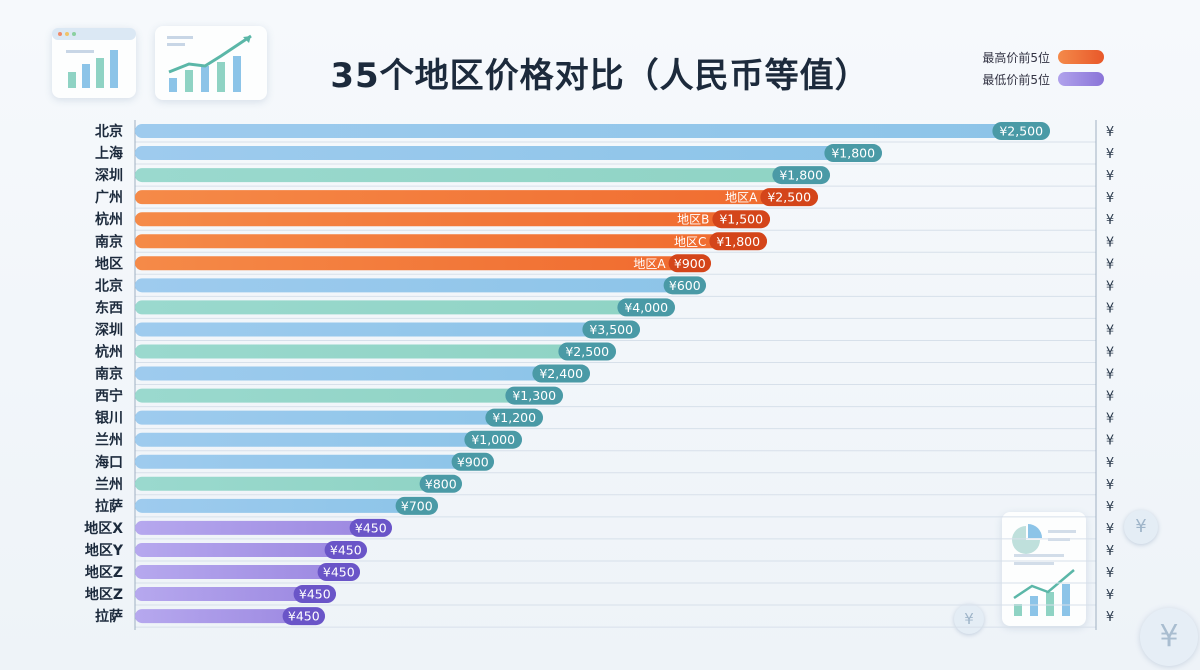  Describe the element at coordinates (685, 285) in the screenshot. I see `value-label: ¥600` at that location.